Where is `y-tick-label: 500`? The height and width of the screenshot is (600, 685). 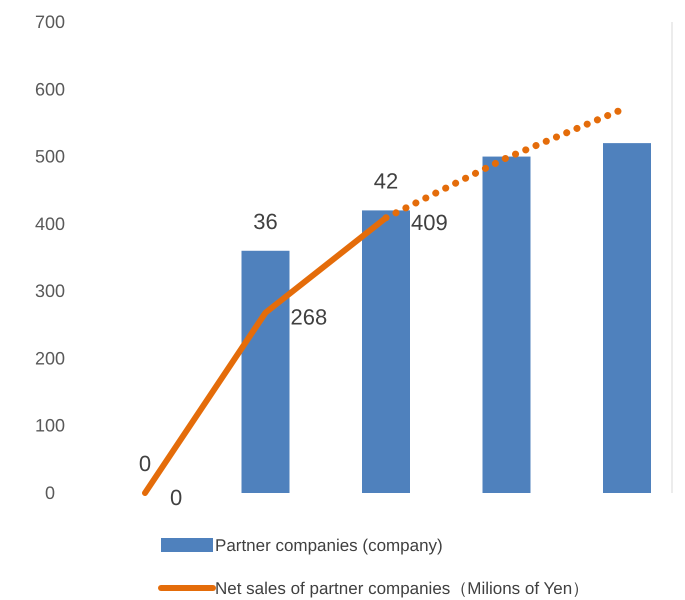
y-tick-label: 500 is located at coordinates (50, 156).